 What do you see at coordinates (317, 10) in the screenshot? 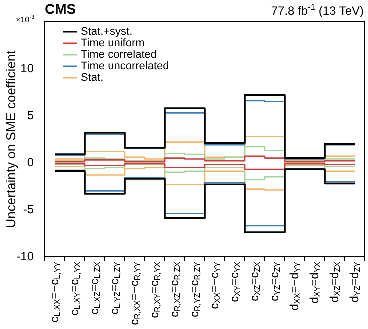
I see `chart-subtitle: 77.8 fb$^{-1}$ (13 TeV)` at bounding box center [317, 10].